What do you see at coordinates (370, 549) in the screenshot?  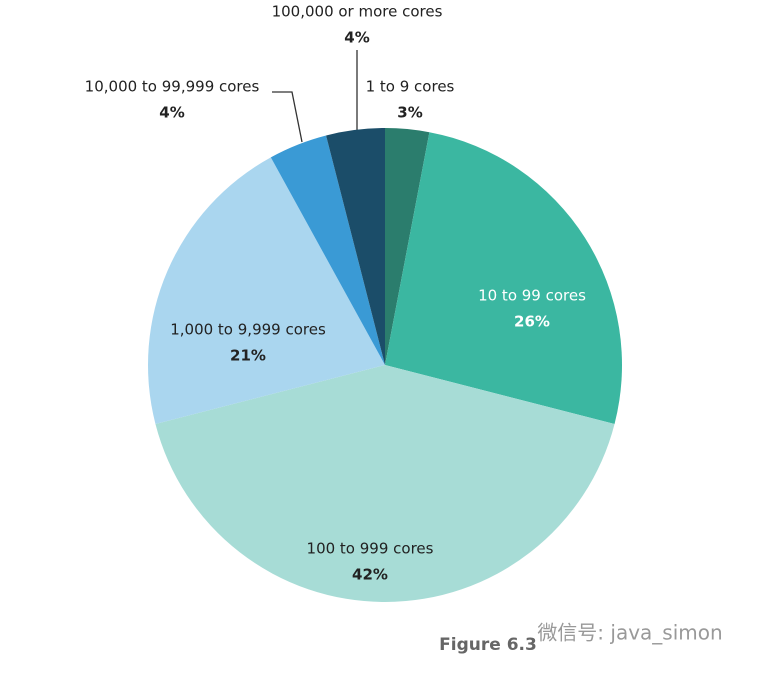 I see `slice-label: 100 to 999 cores` at bounding box center [370, 549].